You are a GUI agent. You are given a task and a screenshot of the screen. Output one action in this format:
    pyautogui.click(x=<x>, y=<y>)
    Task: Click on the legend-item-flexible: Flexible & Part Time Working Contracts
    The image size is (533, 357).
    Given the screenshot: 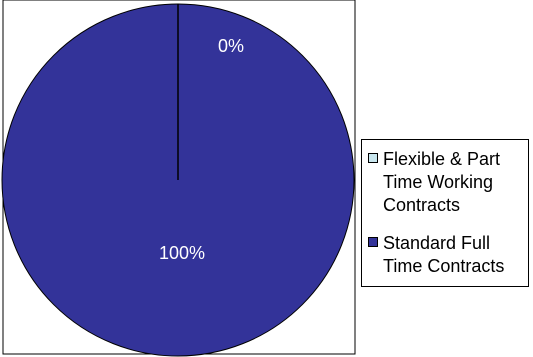 What is the action you would take?
    pyautogui.click(x=449, y=182)
    